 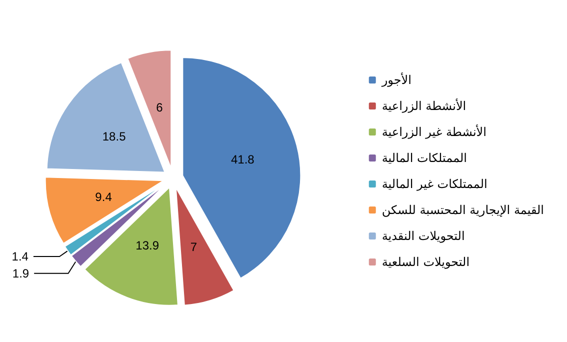 I want to click on data-label: 6, so click(x=160, y=107).